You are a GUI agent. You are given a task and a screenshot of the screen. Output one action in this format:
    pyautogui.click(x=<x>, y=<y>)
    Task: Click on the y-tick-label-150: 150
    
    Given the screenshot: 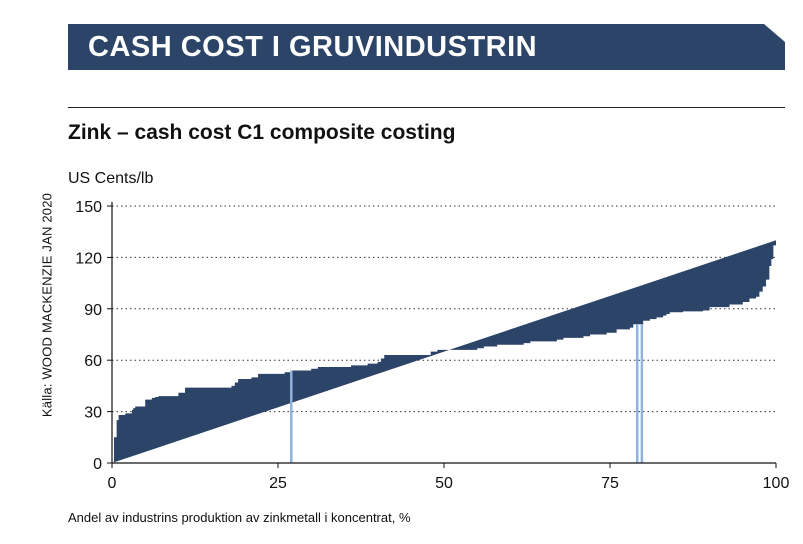 What is the action you would take?
    pyautogui.click(x=88, y=207)
    